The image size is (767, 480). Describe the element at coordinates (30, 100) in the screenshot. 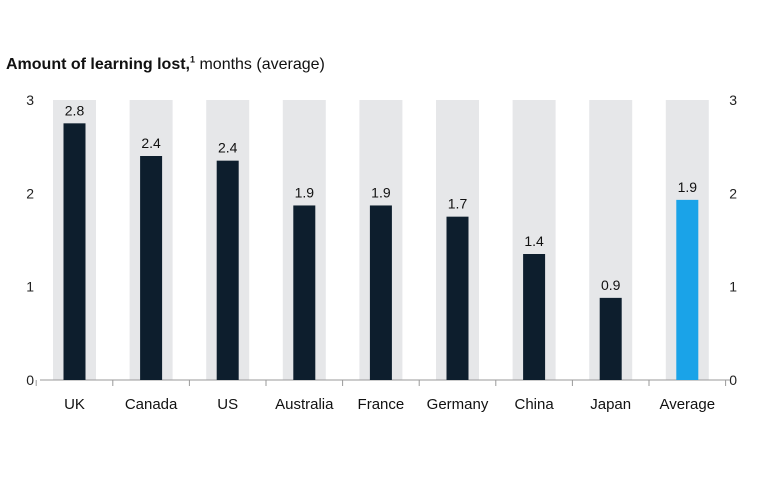

I see `y-tick-label-left: 3` at that location.